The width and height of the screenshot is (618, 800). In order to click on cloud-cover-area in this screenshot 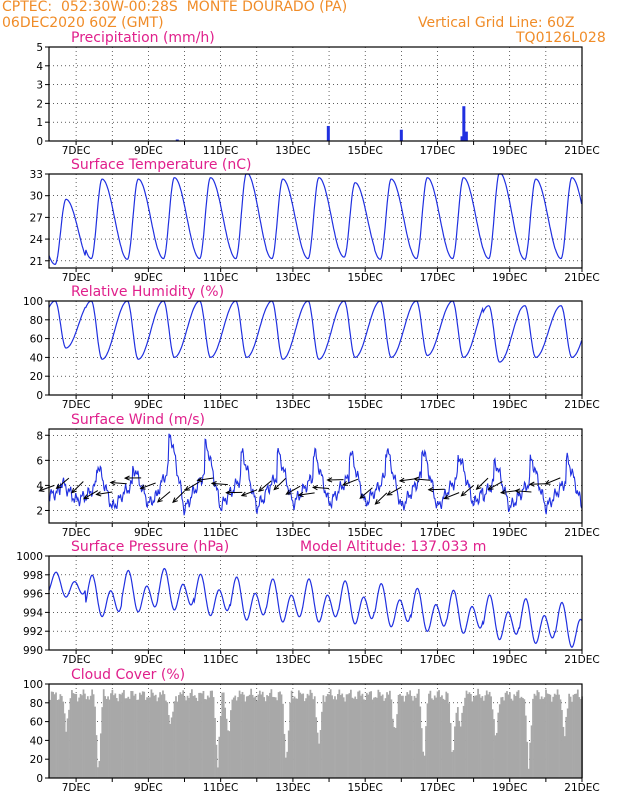, I will do `click(316, 733)`.